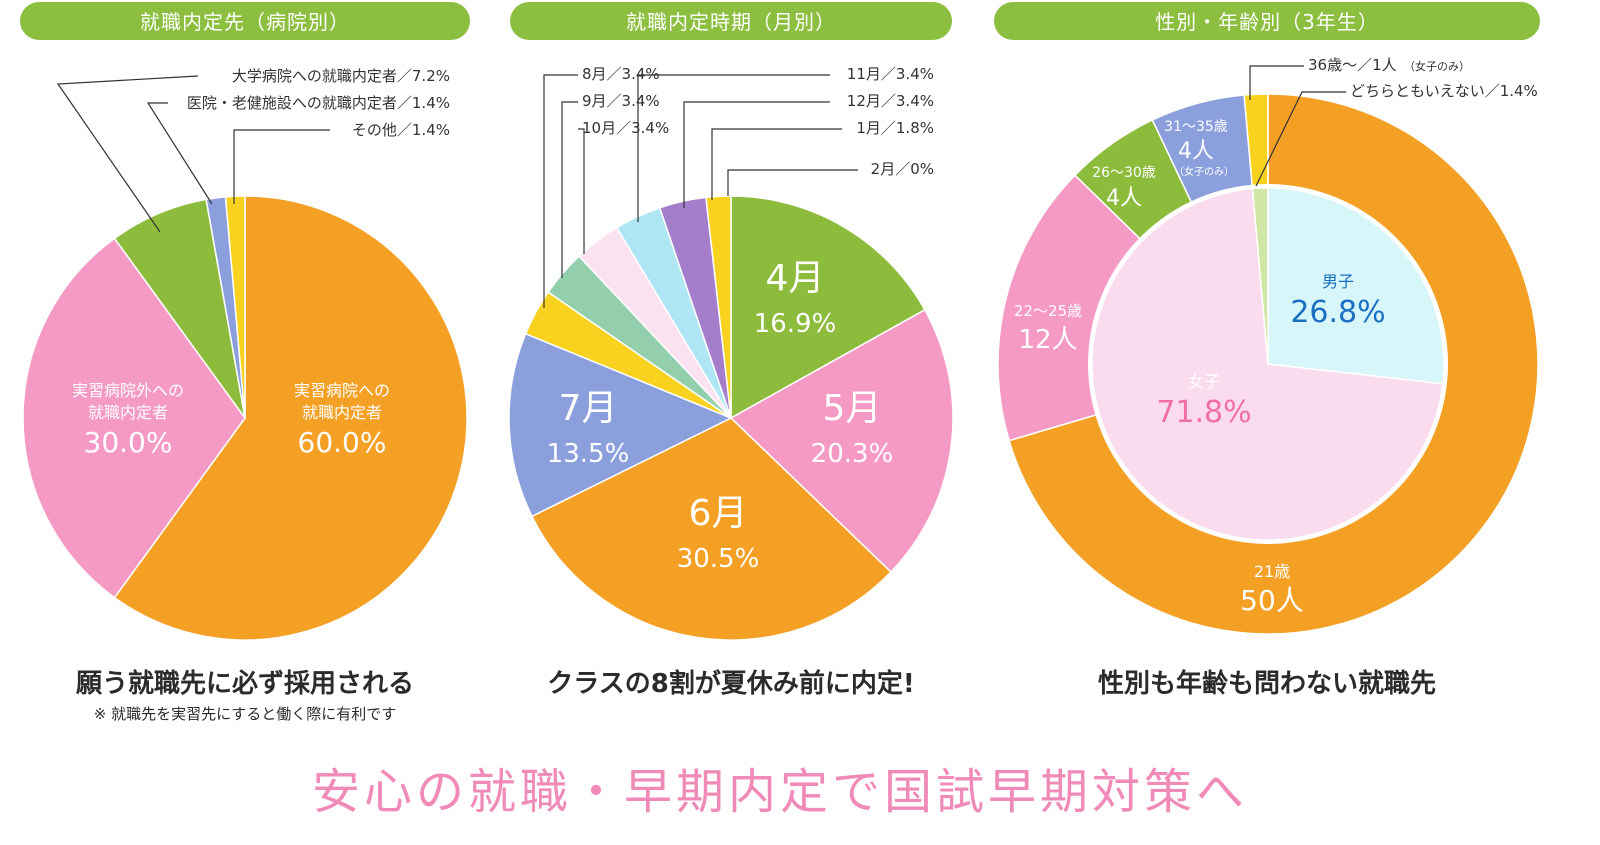 The image size is (1600, 845). I want to click on inner-label: 男子, so click(1338, 281).